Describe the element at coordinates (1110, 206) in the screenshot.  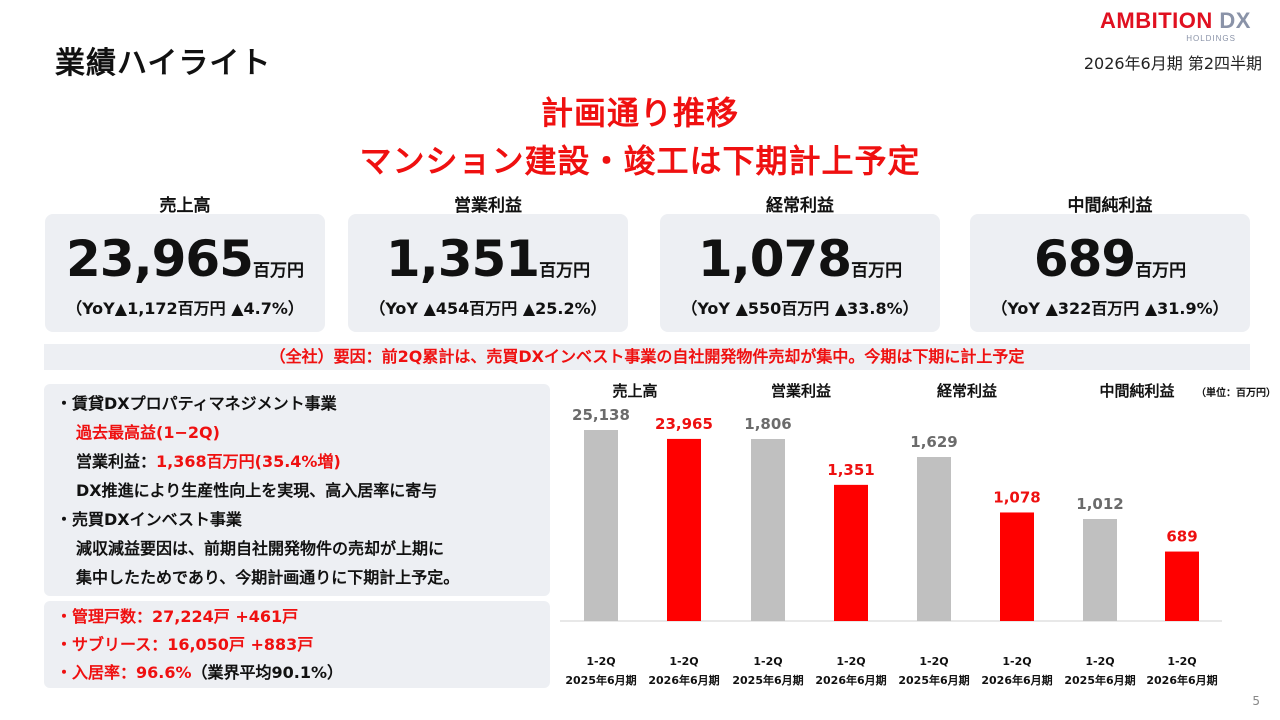
I see `kpi-label-net-income: 中間純利益` at that location.